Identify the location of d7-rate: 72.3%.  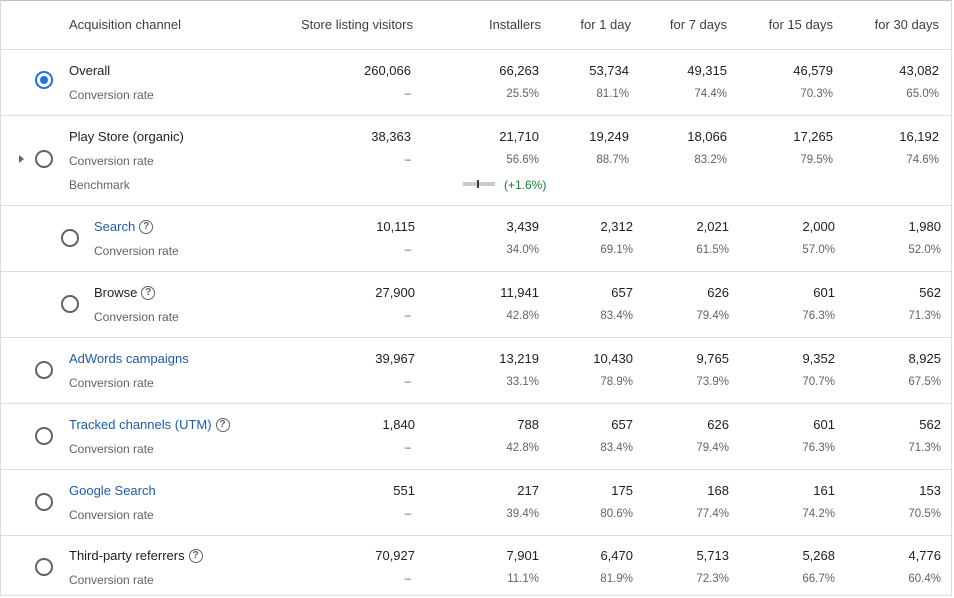
(712, 579).